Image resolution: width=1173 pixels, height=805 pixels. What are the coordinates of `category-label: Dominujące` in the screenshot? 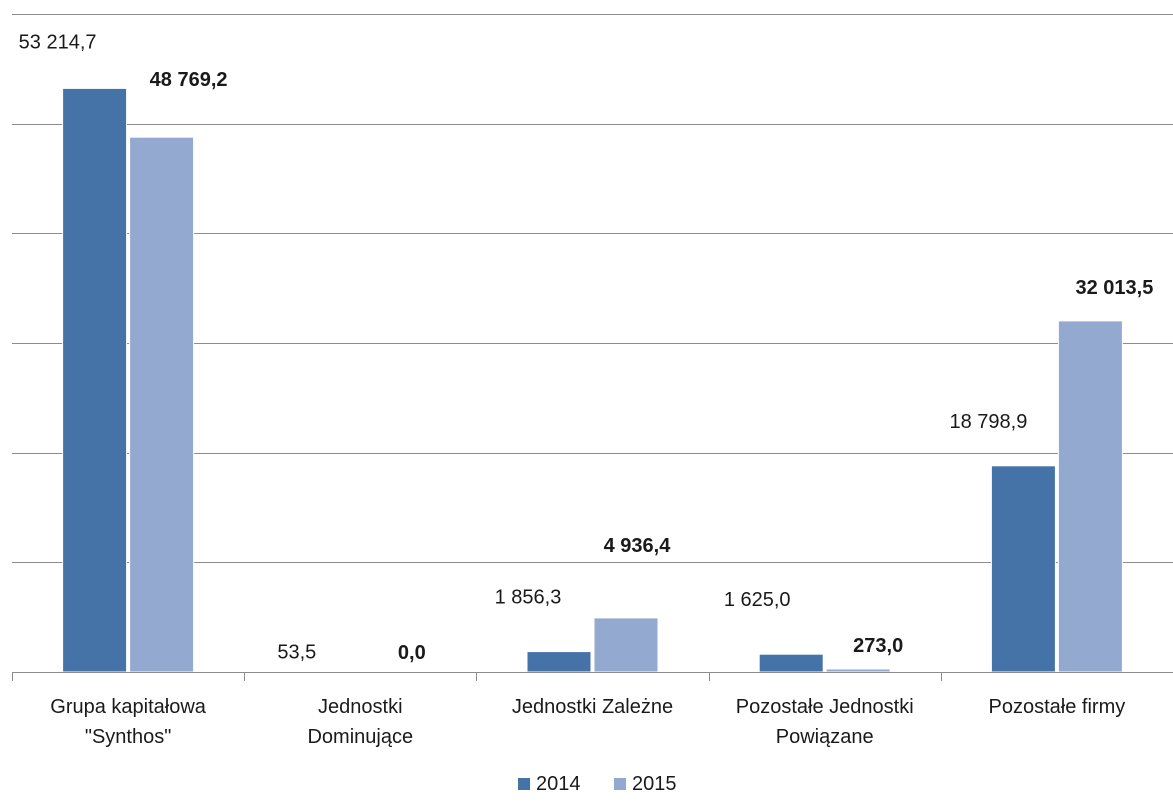 It's located at (360, 737).